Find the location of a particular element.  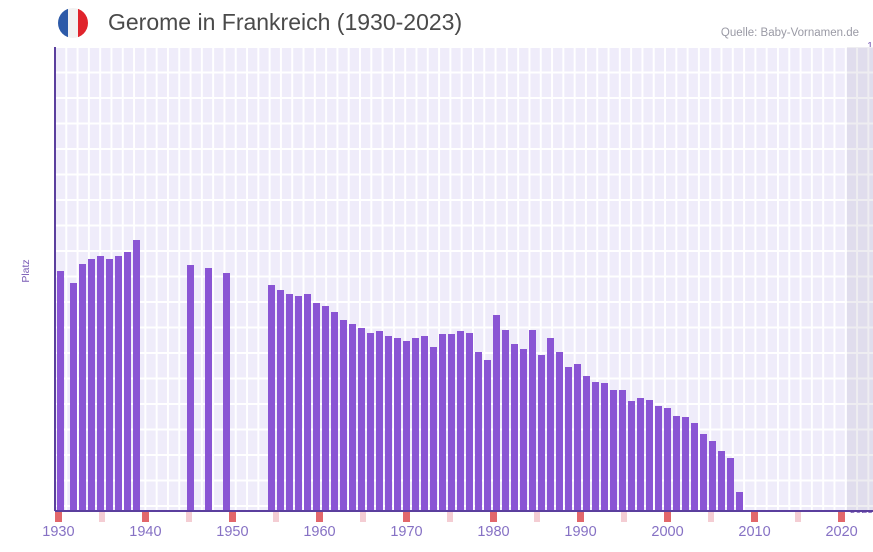

x-tick-1935 is located at coordinates (102, 517).